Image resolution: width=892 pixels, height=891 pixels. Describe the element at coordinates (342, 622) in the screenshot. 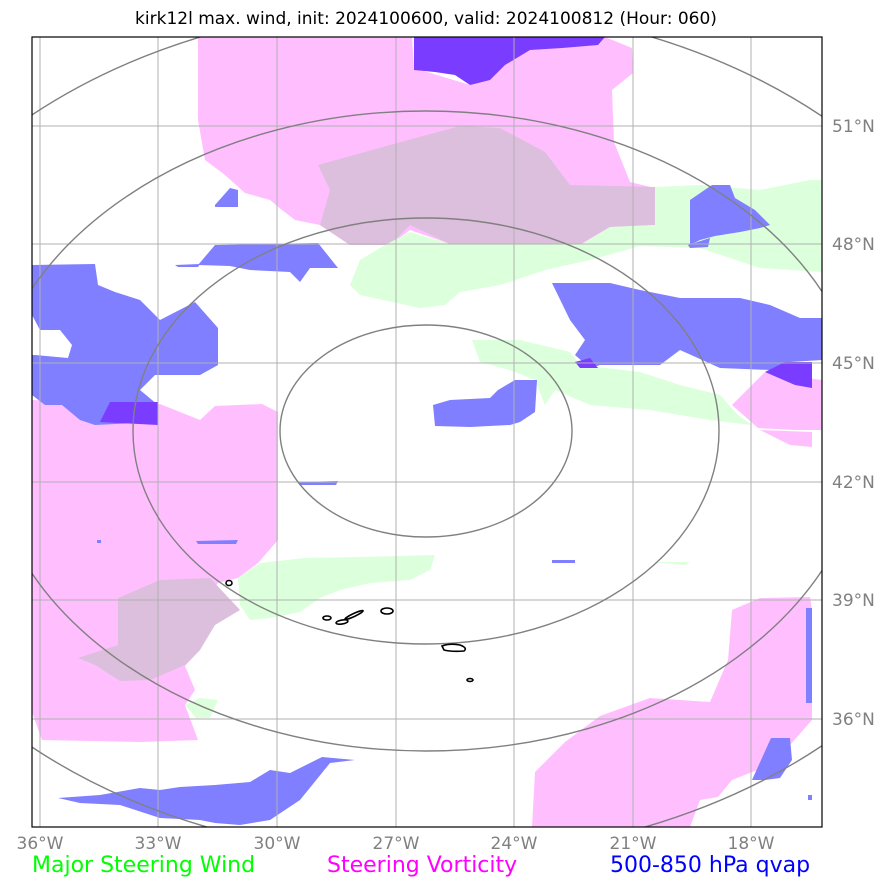

I see `contour-c` at that location.